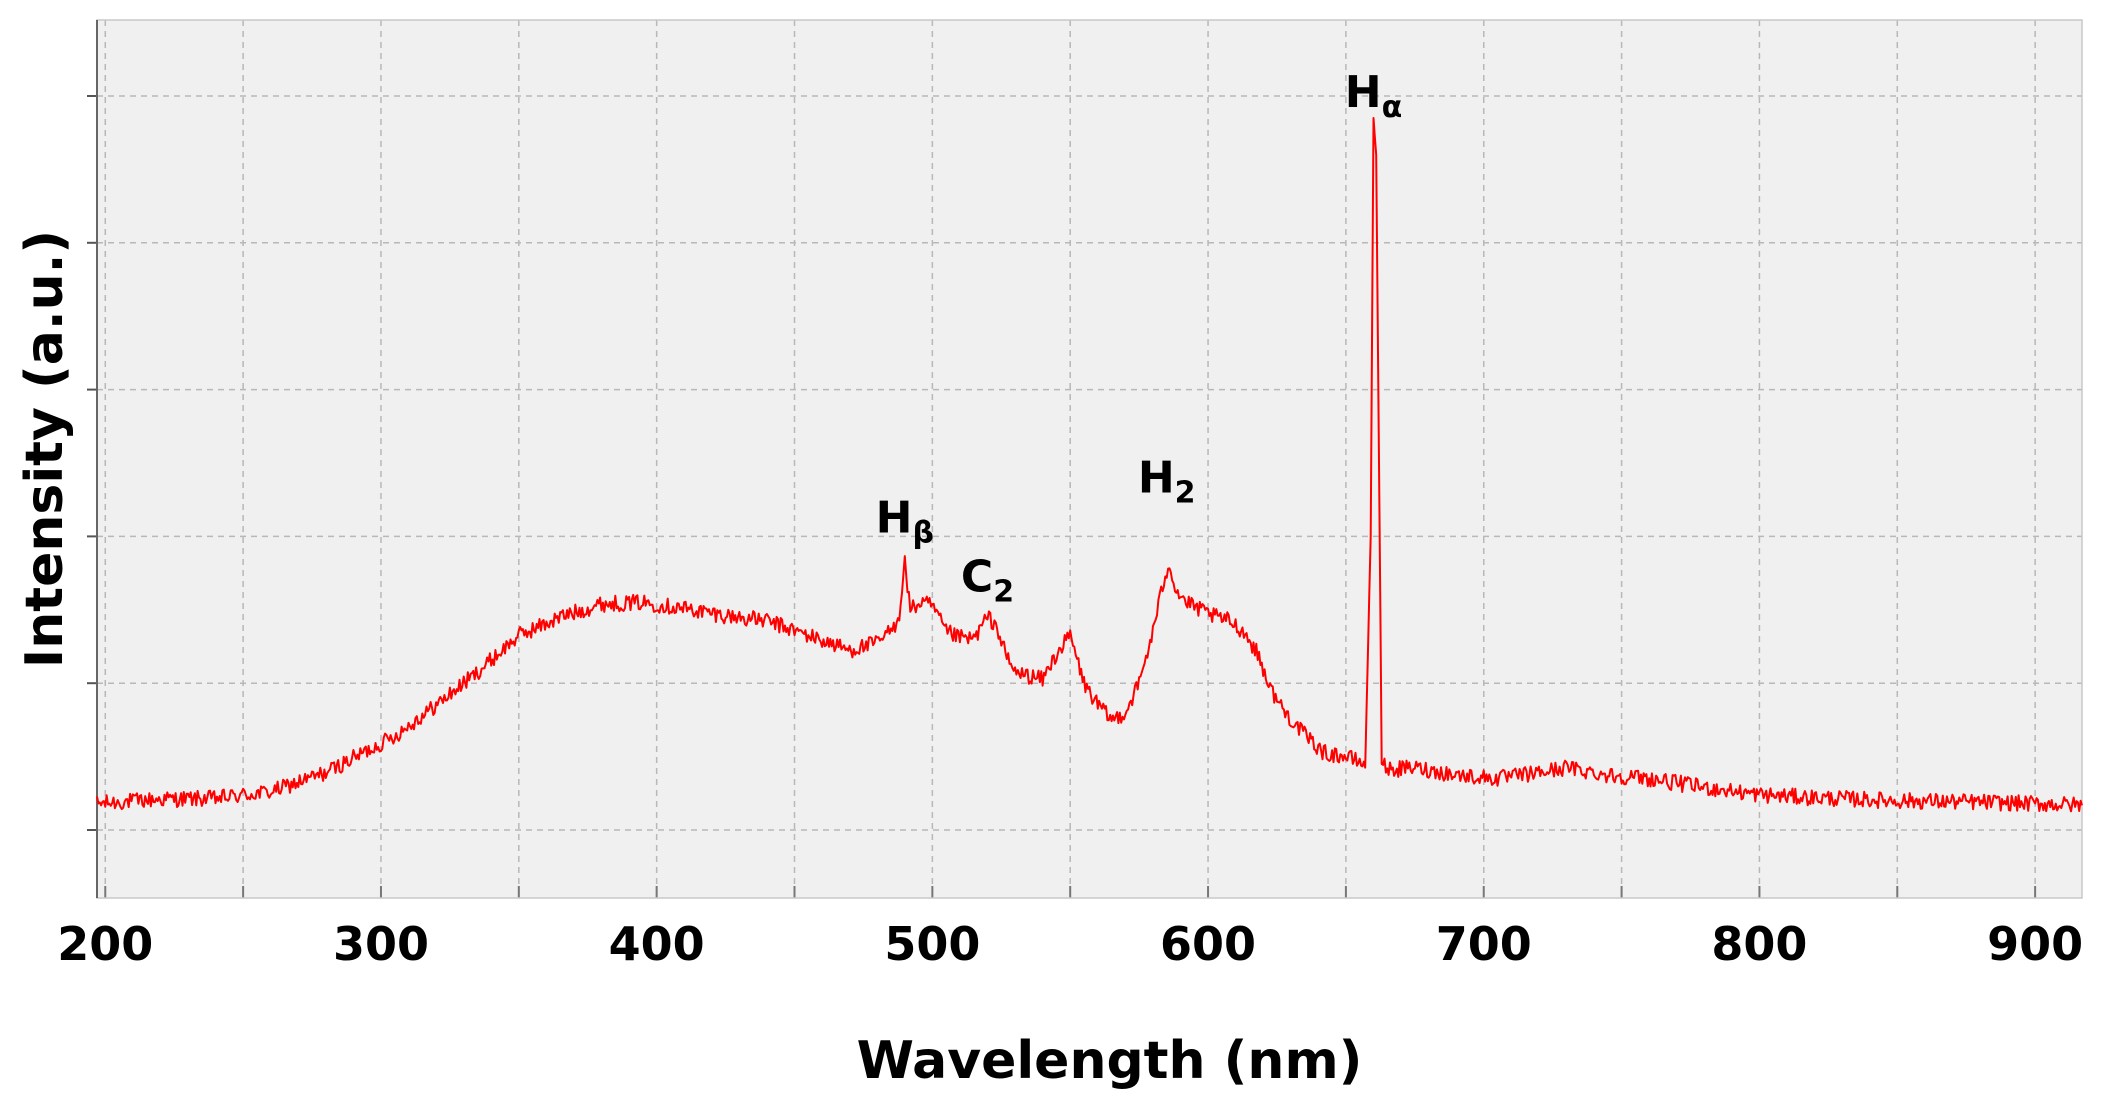 The width and height of the screenshot is (2104, 1111). I want to click on annotation-c2-base: C, so click(977, 576).